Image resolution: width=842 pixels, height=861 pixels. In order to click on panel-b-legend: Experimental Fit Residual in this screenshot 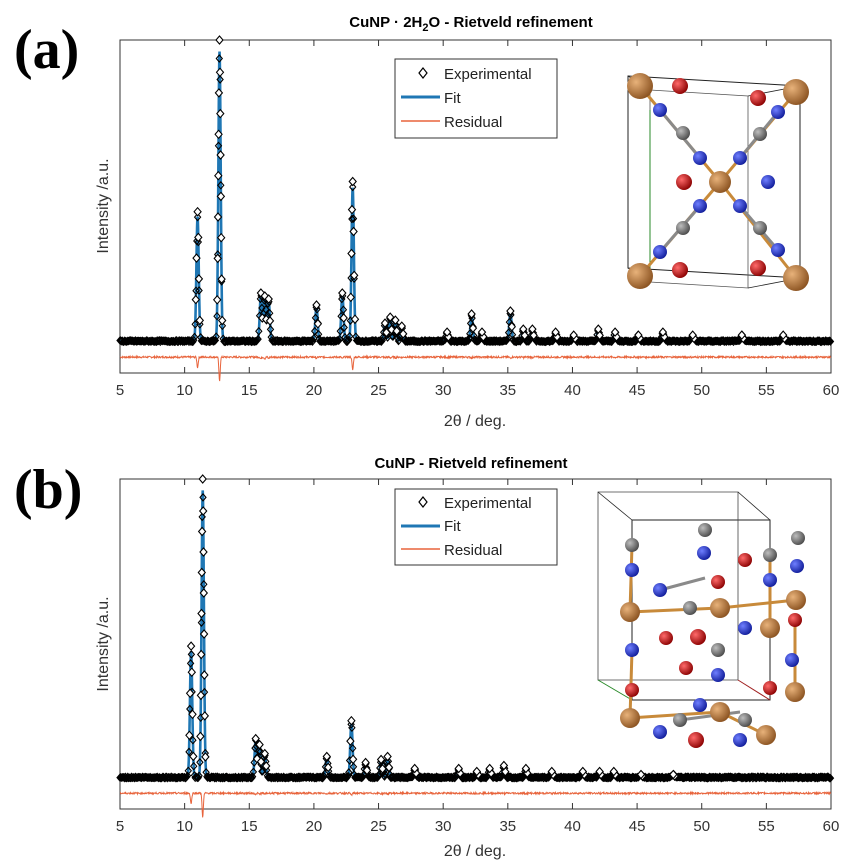, I will do `click(476, 527)`.